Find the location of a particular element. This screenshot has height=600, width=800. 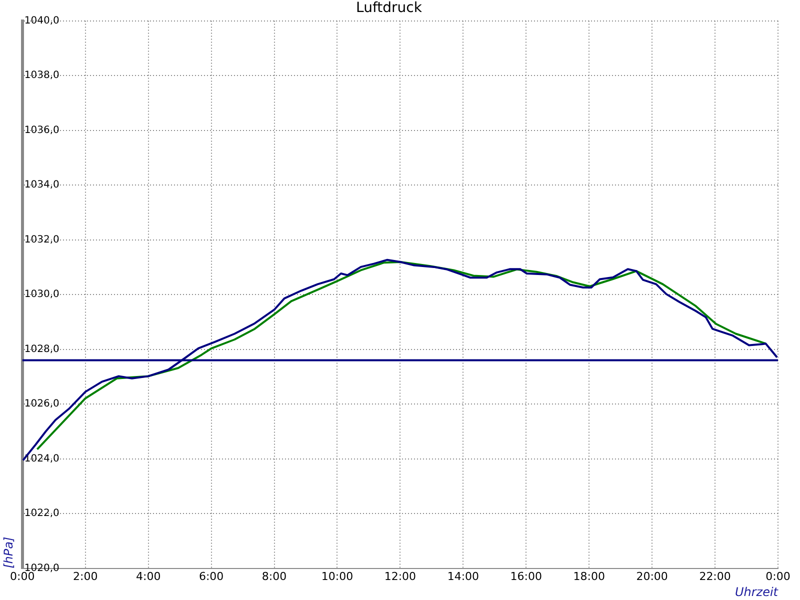

x-tick-label: 10:00 is located at coordinates (337, 576).